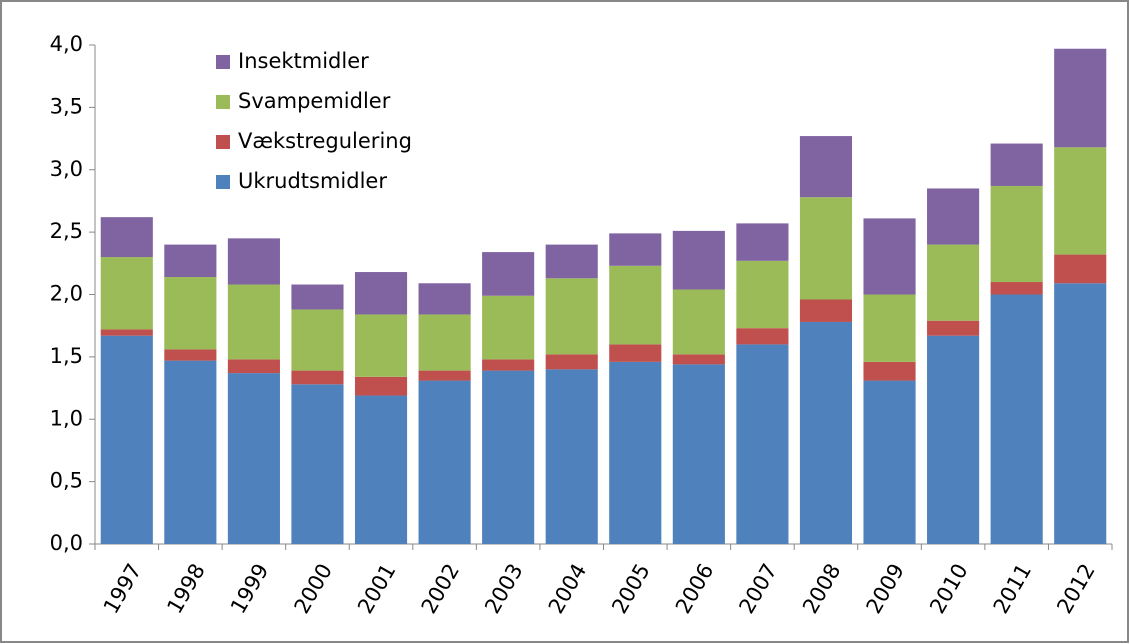  Describe the element at coordinates (66, 481) in the screenshot. I see `y-tick-label: 0,5` at that location.